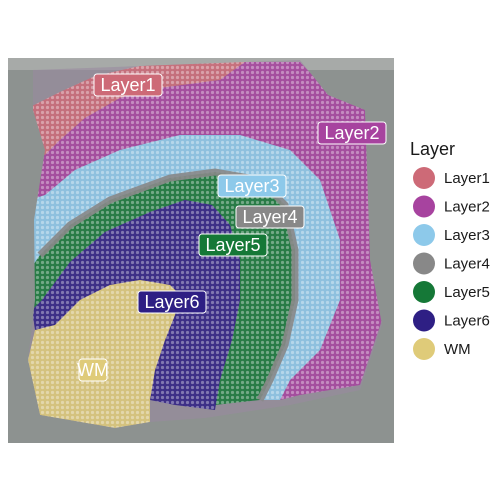 This screenshot has height=504, width=504. I want to click on legend-item-wm: WM, so click(442, 349).